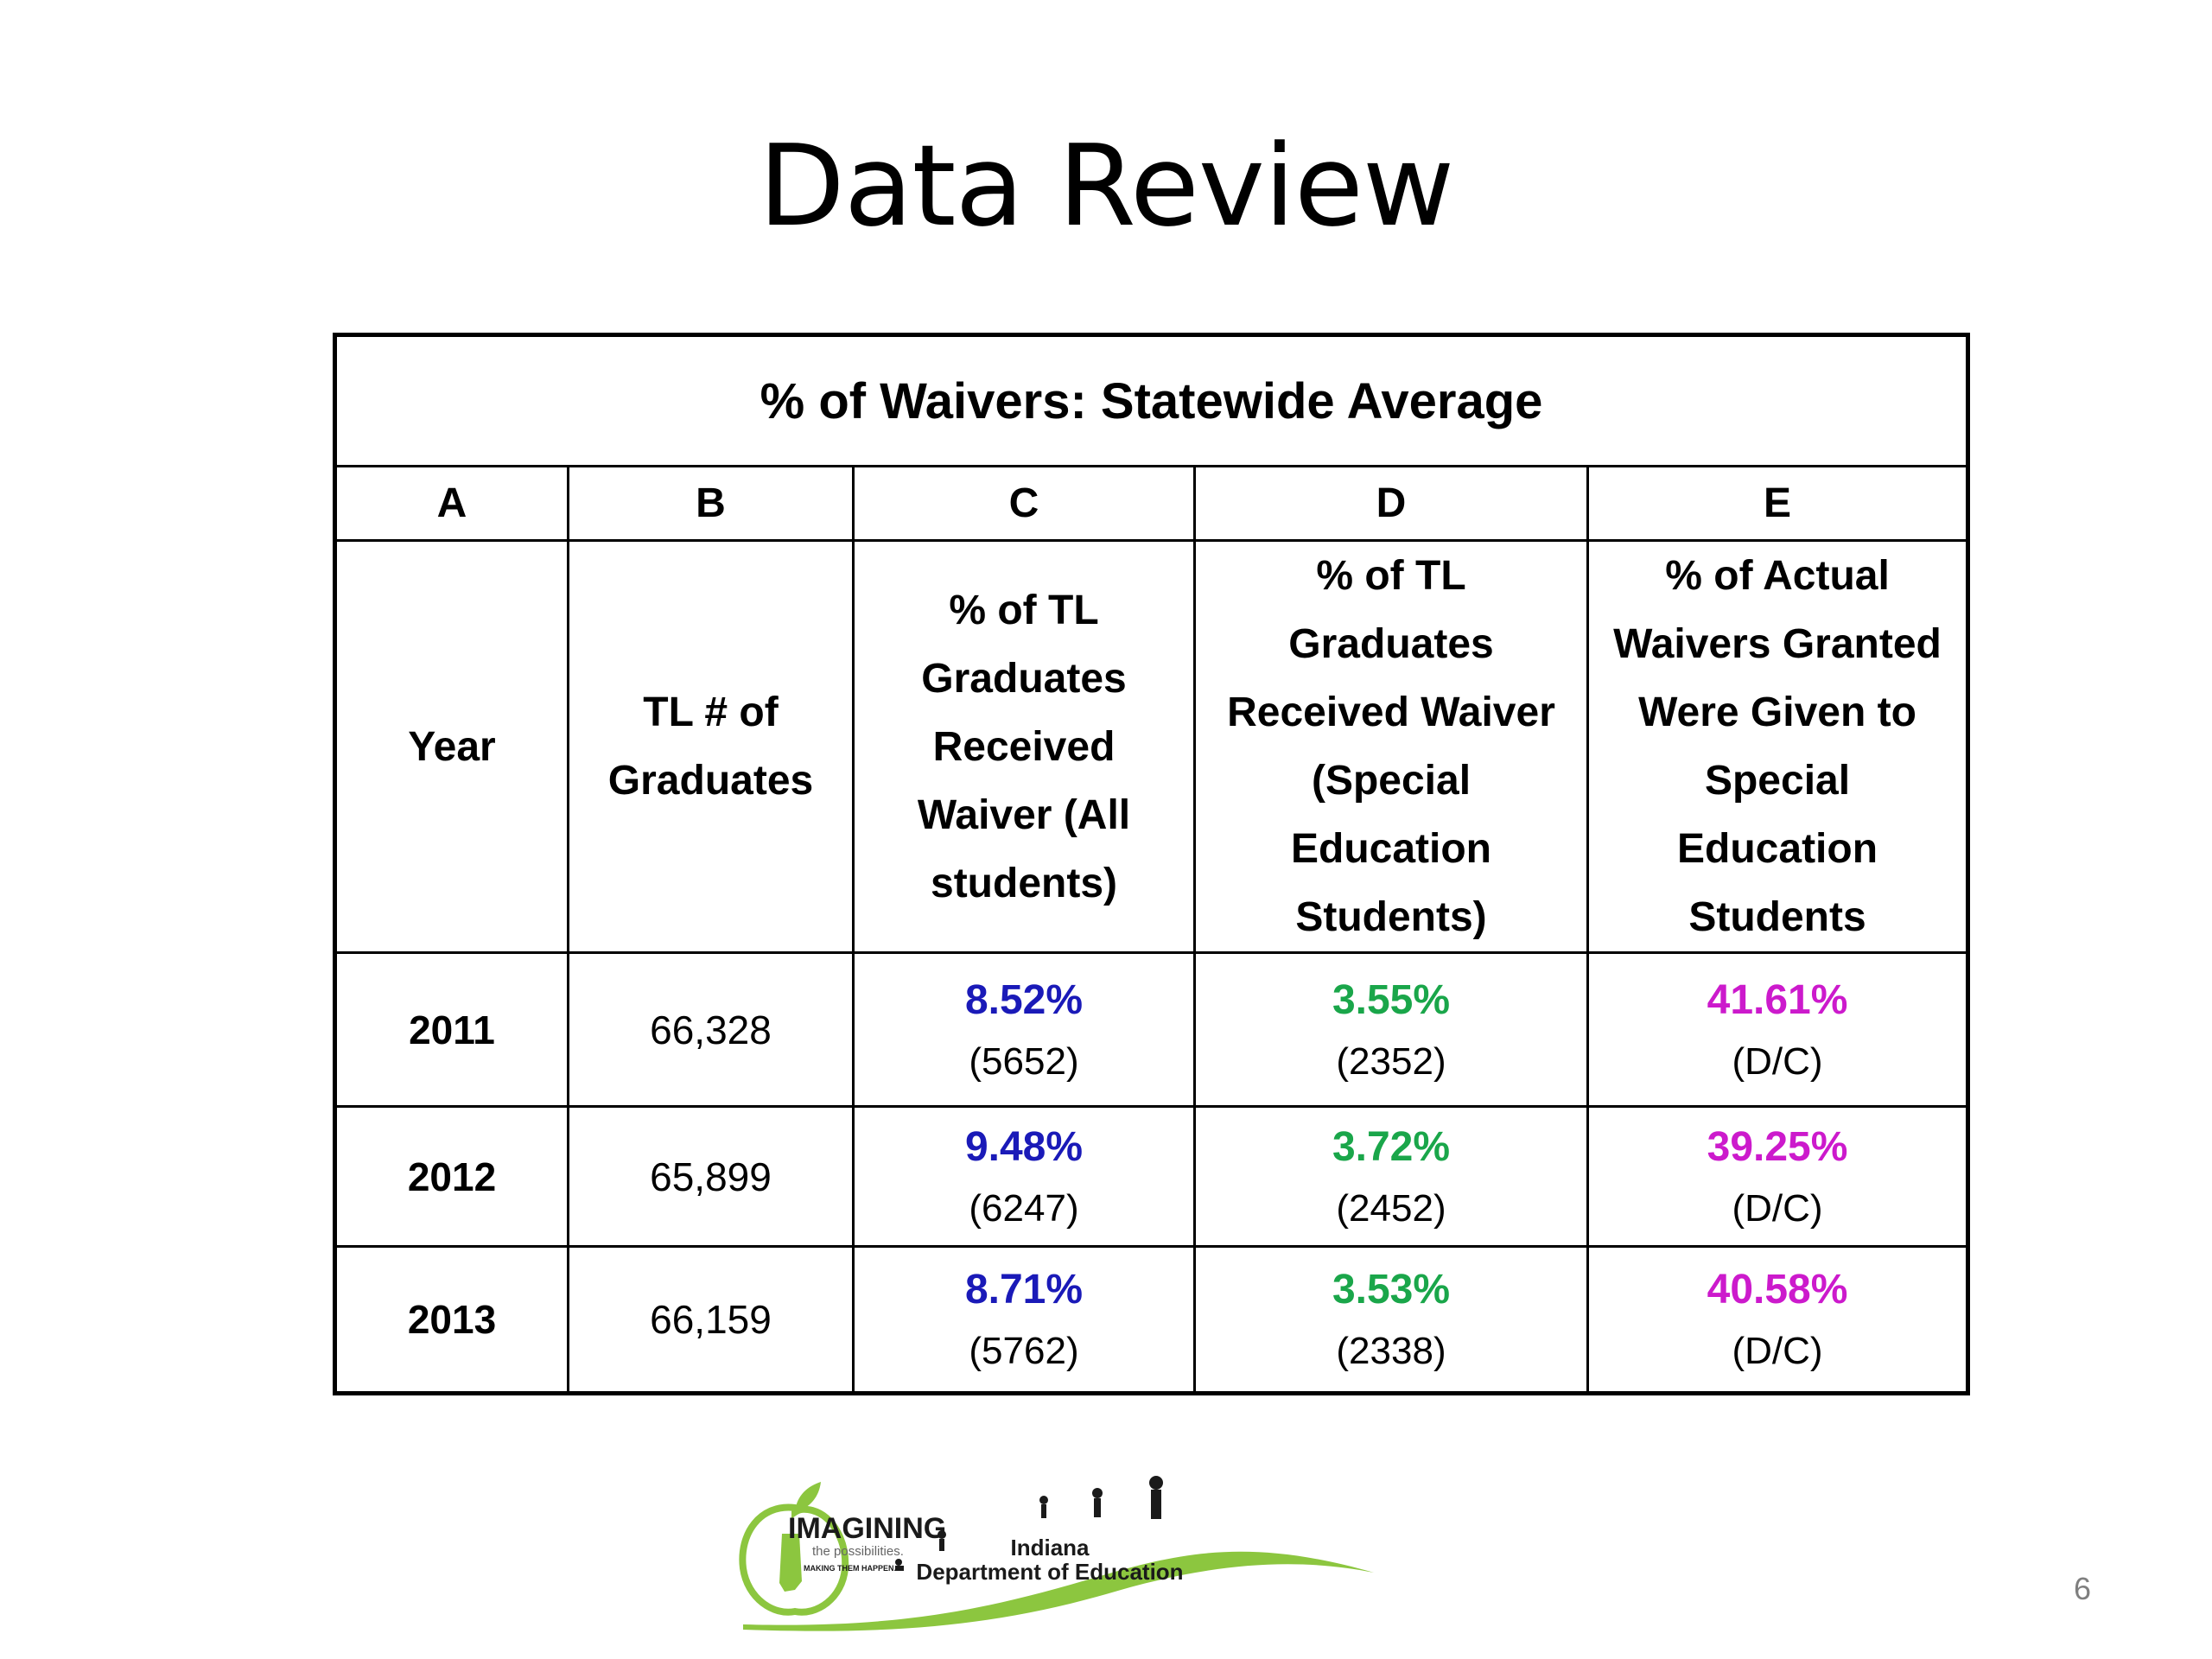  Describe the element at coordinates (1024, 1290) in the screenshot. I see `pct-all-value: 8.71%` at that location.